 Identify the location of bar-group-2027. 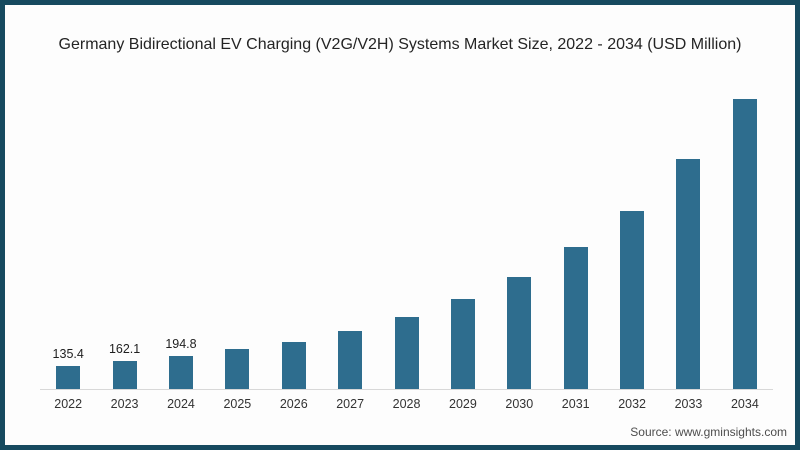
(350, 241).